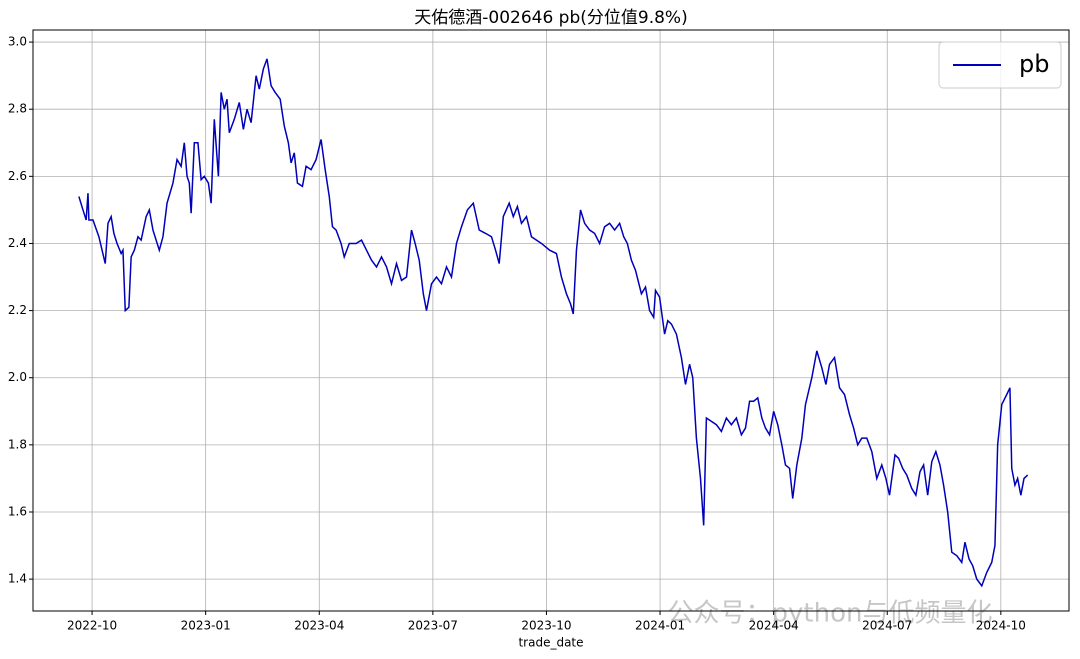 The image size is (1080, 659). I want to click on y-tick-label: 2.8, so click(17, 109).